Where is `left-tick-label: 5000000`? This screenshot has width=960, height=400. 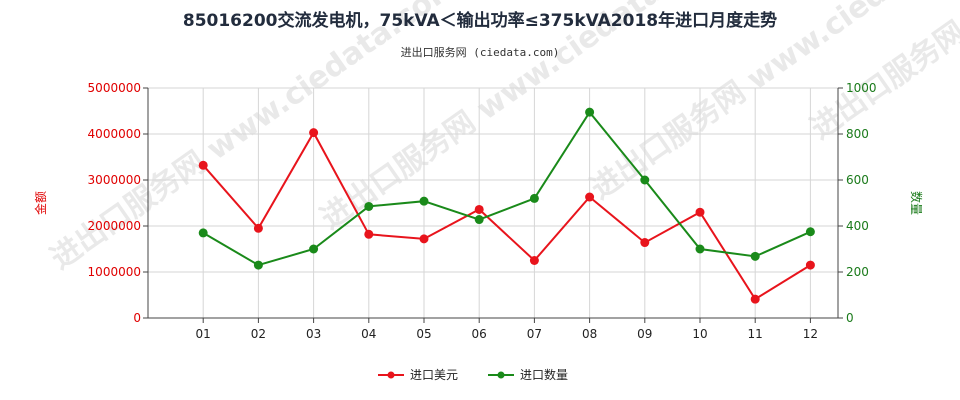
left-tick-label: 5000000 is located at coordinates (114, 88).